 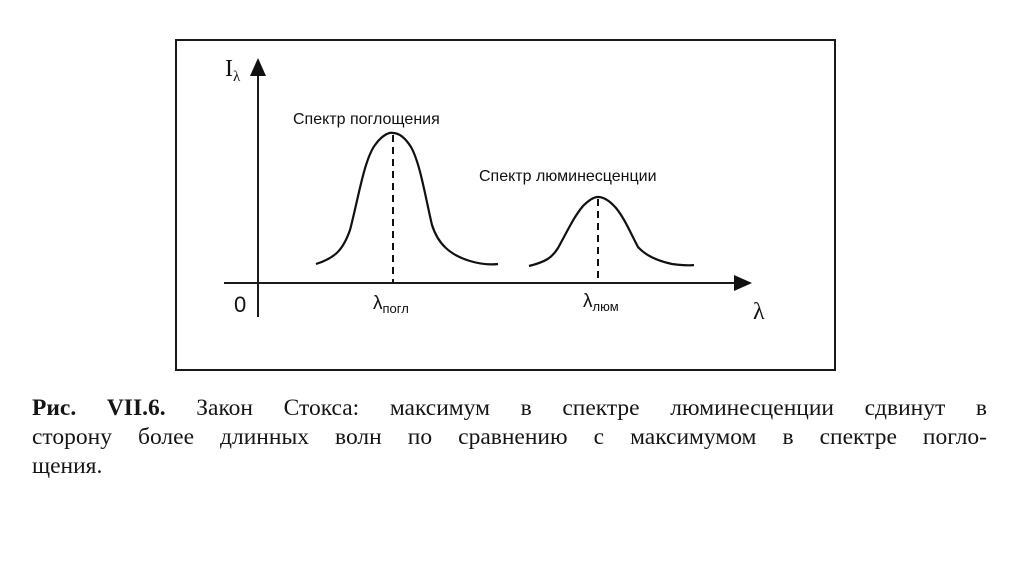 I want to click on x-axis-label: λ, so click(x=759, y=312).